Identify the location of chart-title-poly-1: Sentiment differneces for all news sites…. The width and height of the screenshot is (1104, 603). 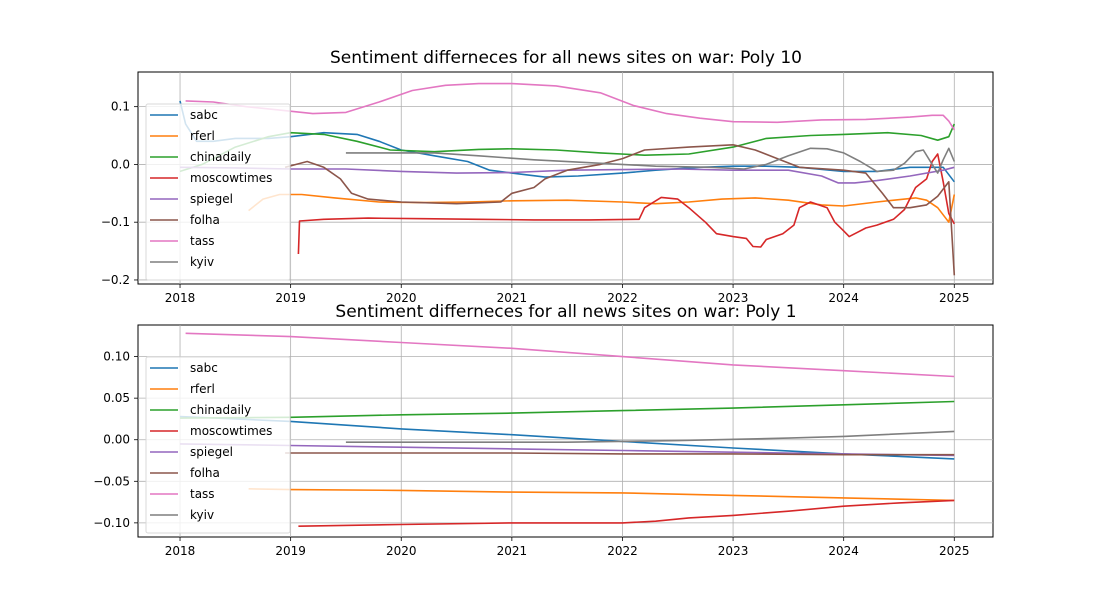
(565, 312).